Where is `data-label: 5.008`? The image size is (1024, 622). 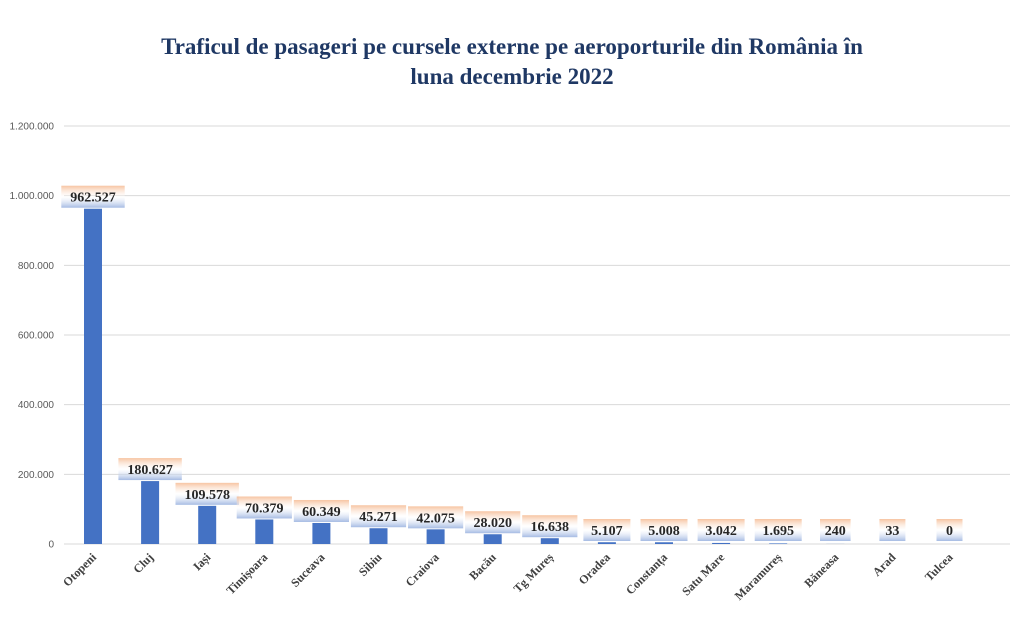
data-label: 5.008 is located at coordinates (664, 531).